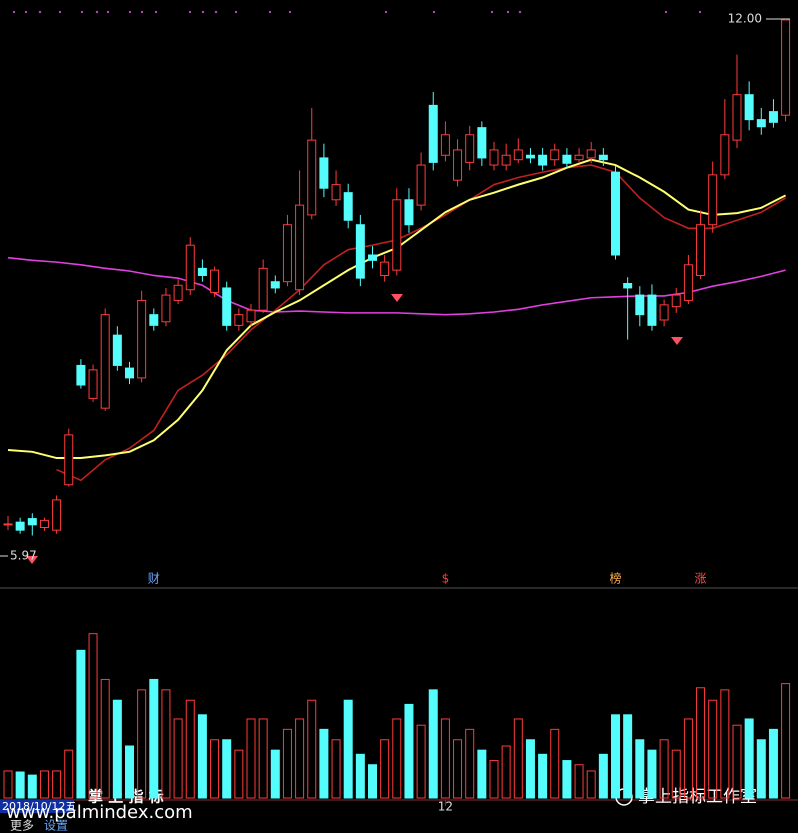  I want to click on x-tick-label: 12, so click(445, 807).